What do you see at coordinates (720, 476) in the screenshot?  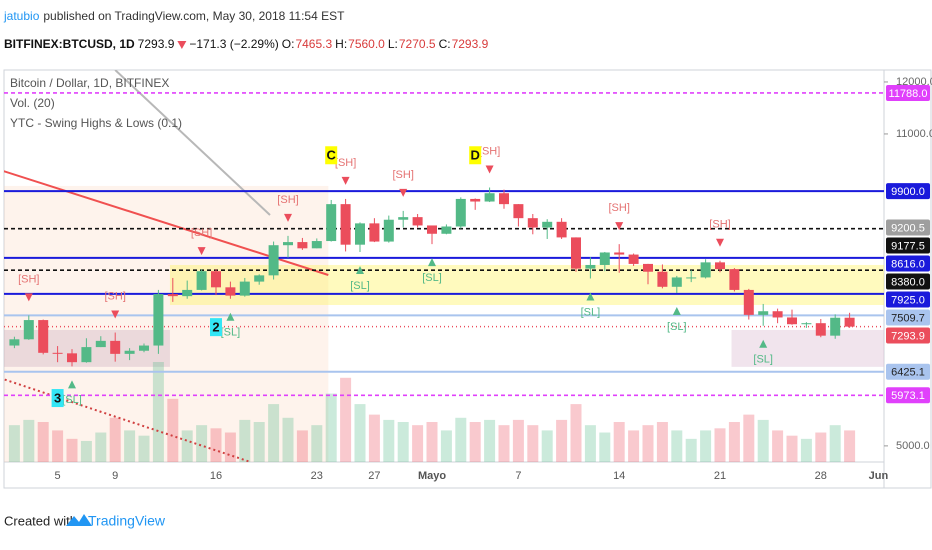 I see `x-tick-label: 21` at bounding box center [720, 476].